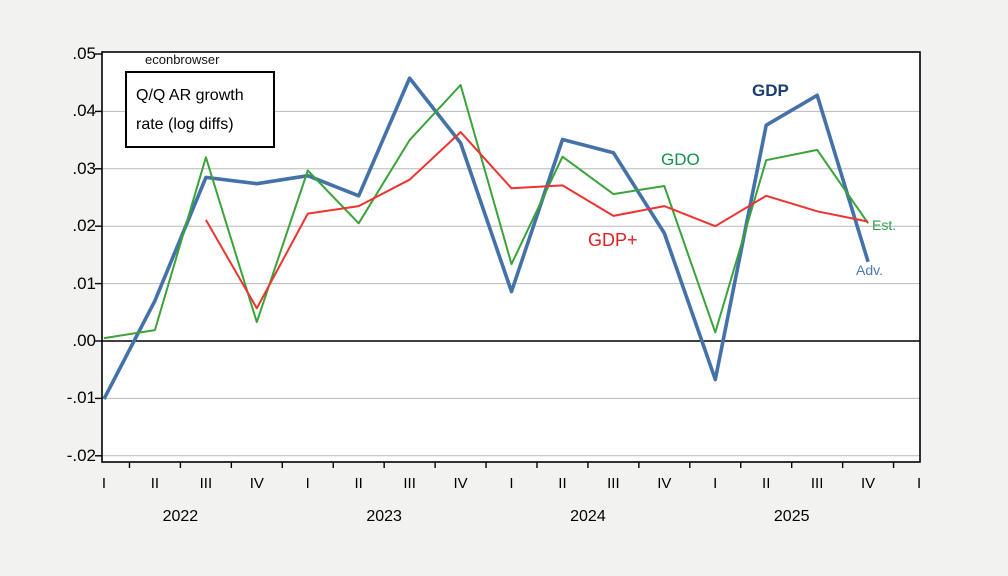 The image size is (1008, 576). I want to click on series-label-gdp-plus: GDP+, so click(613, 240).